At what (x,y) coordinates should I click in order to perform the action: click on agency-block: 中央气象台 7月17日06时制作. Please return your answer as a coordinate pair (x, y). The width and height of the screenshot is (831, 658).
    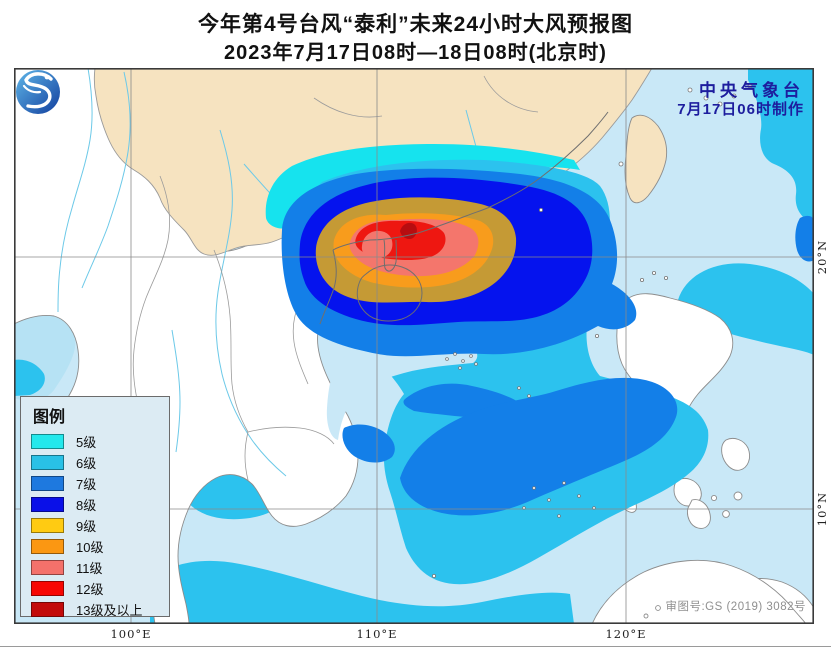
    Looking at the image, I should click on (740, 100).